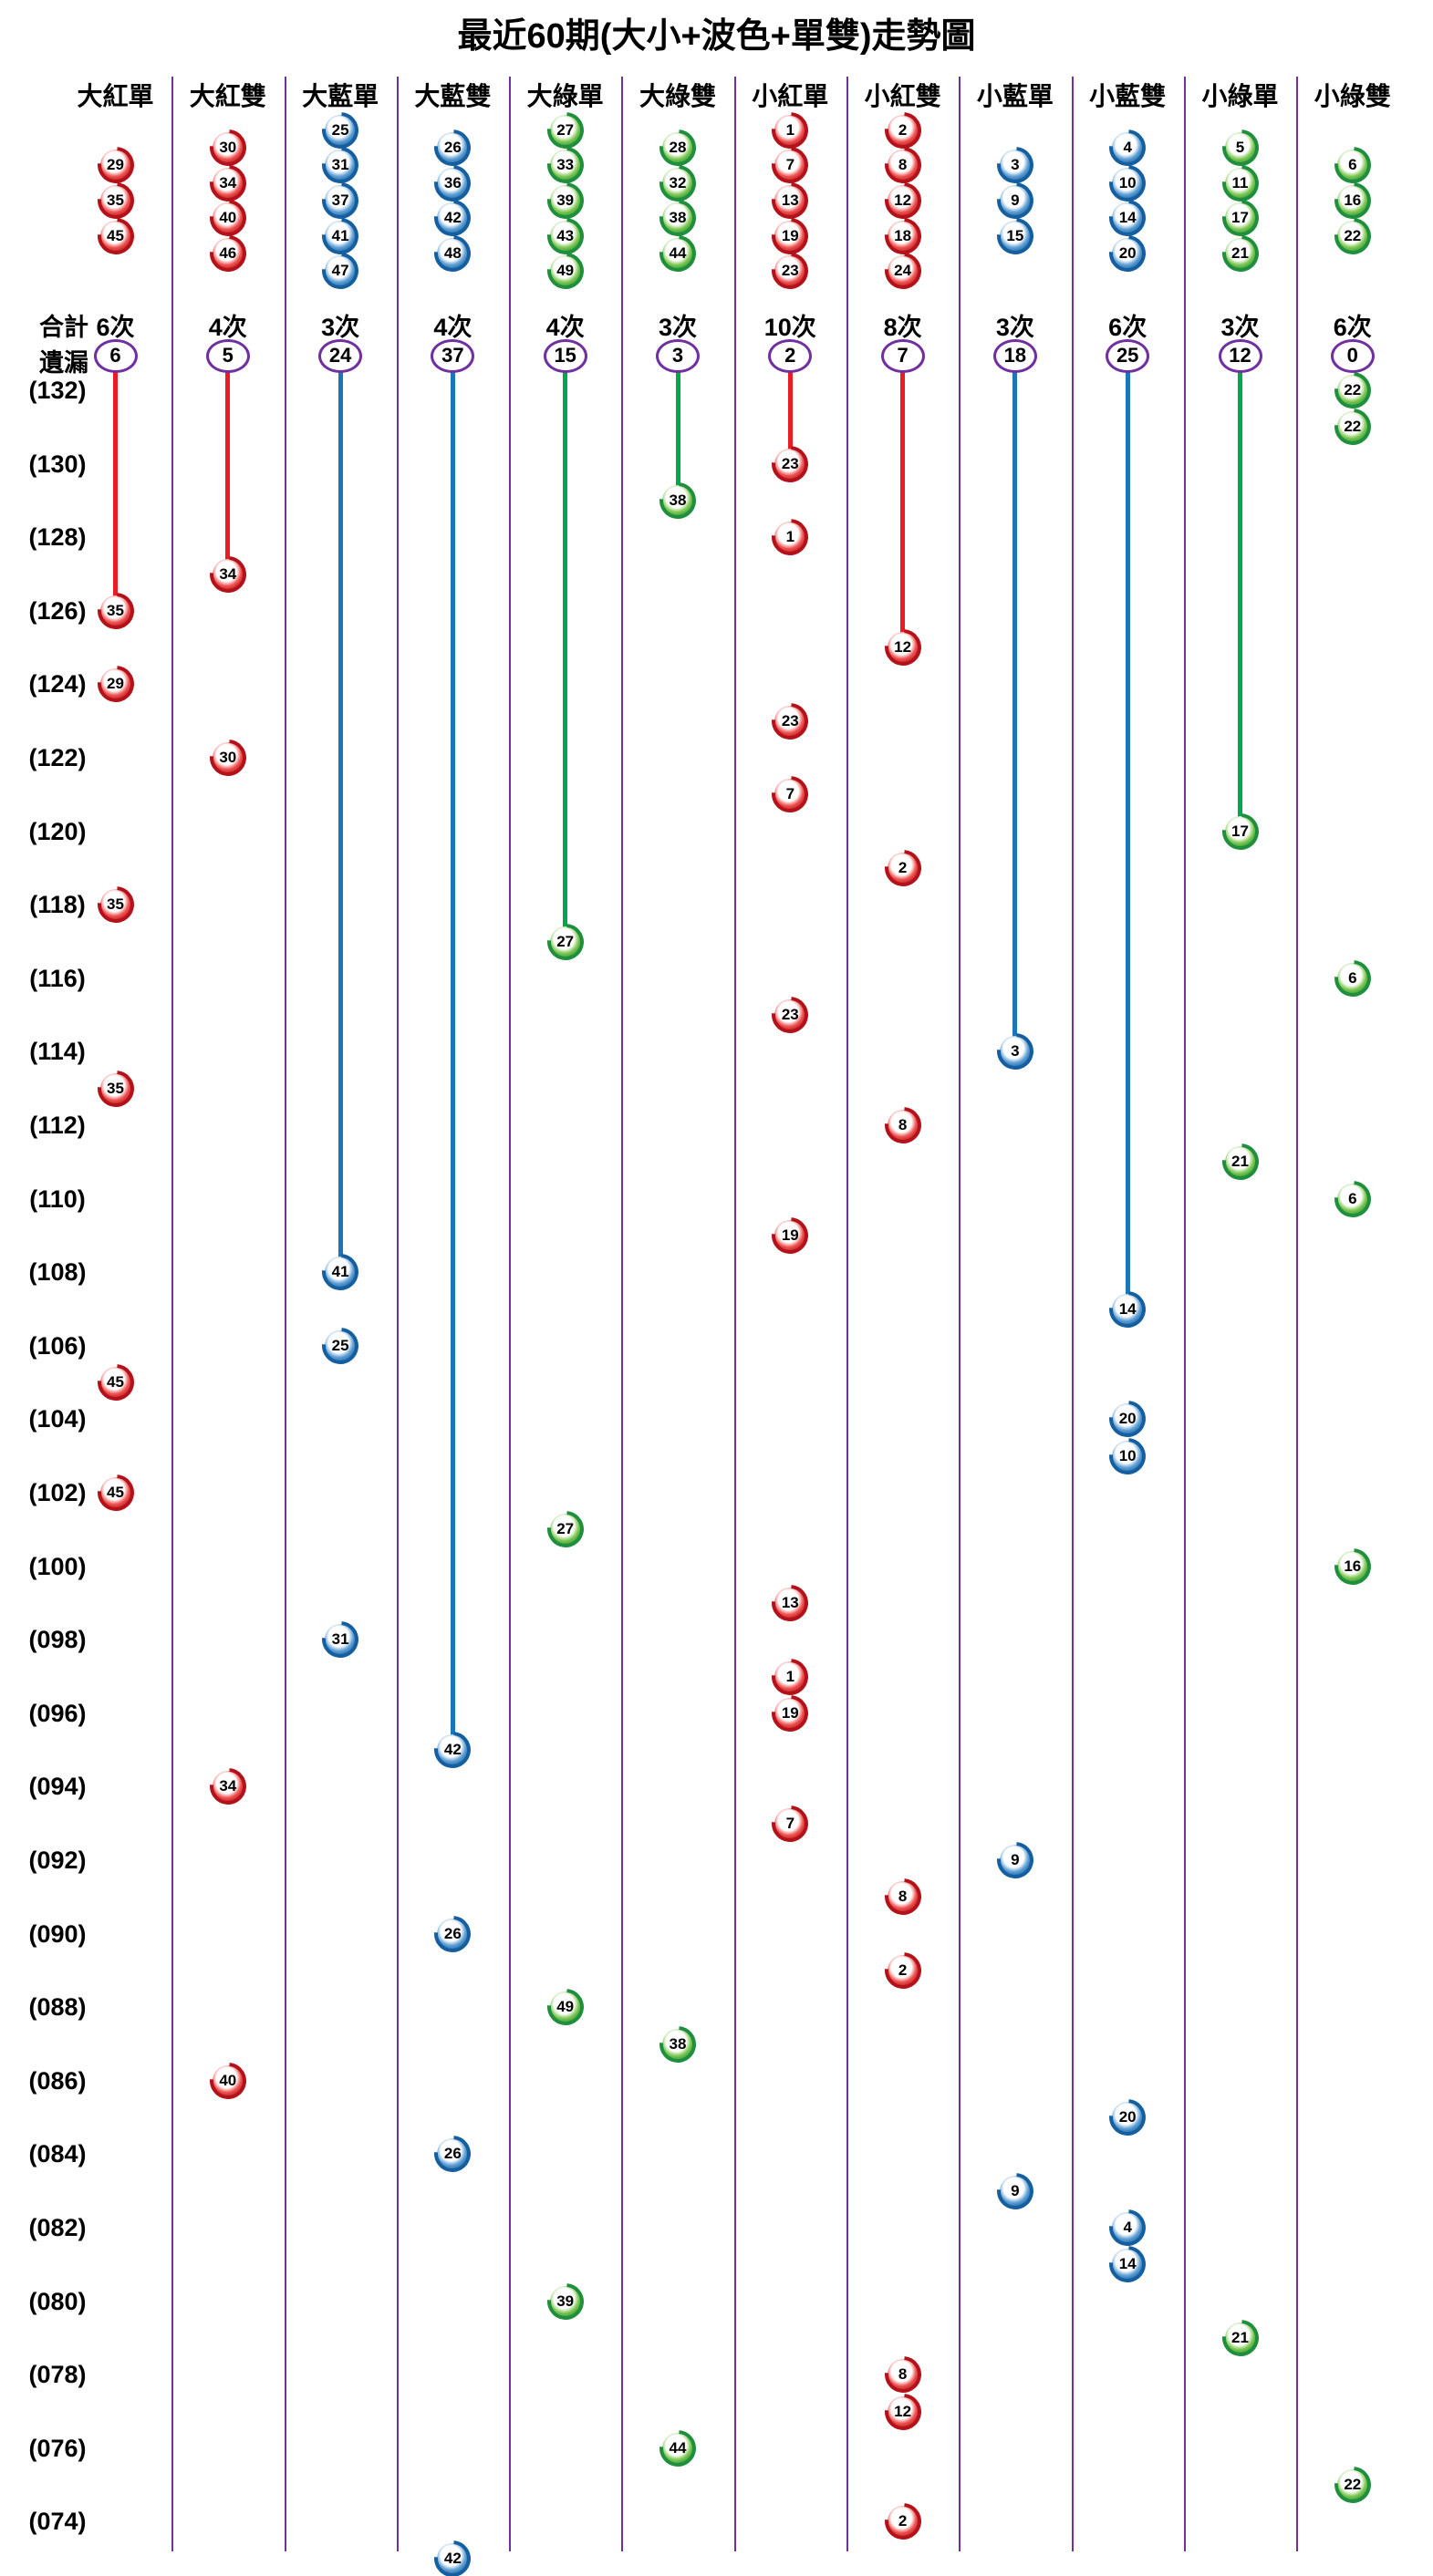  What do you see at coordinates (453, 96) in the screenshot?
I see `column-header-label: 大藍雙` at bounding box center [453, 96].